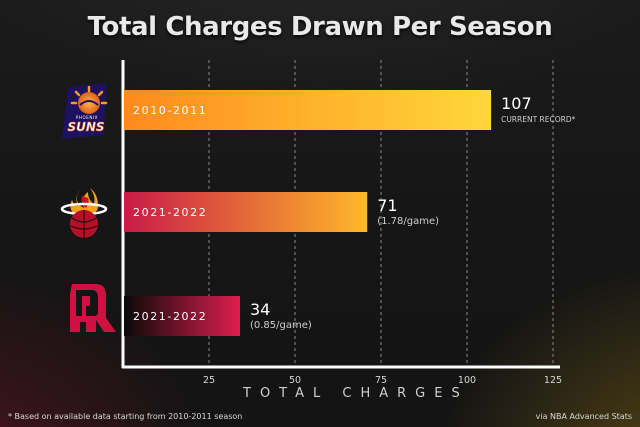 This screenshot has width=640, height=427. What do you see at coordinates (85, 127) in the screenshot?
I see `suns-logo-wordmark: SUNS` at bounding box center [85, 127].